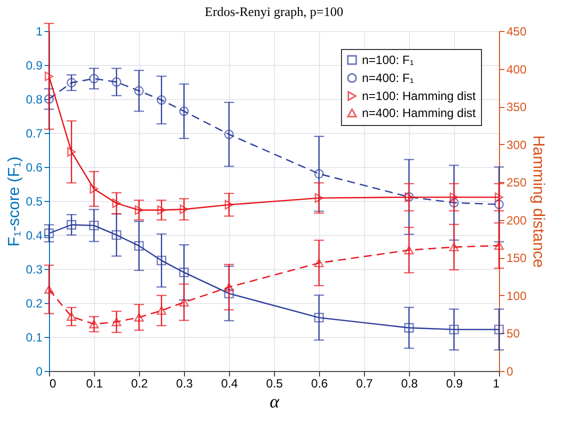 The width and height of the screenshot is (584, 440). I want to click on y-tick-label: 0.3, so click(34, 269).